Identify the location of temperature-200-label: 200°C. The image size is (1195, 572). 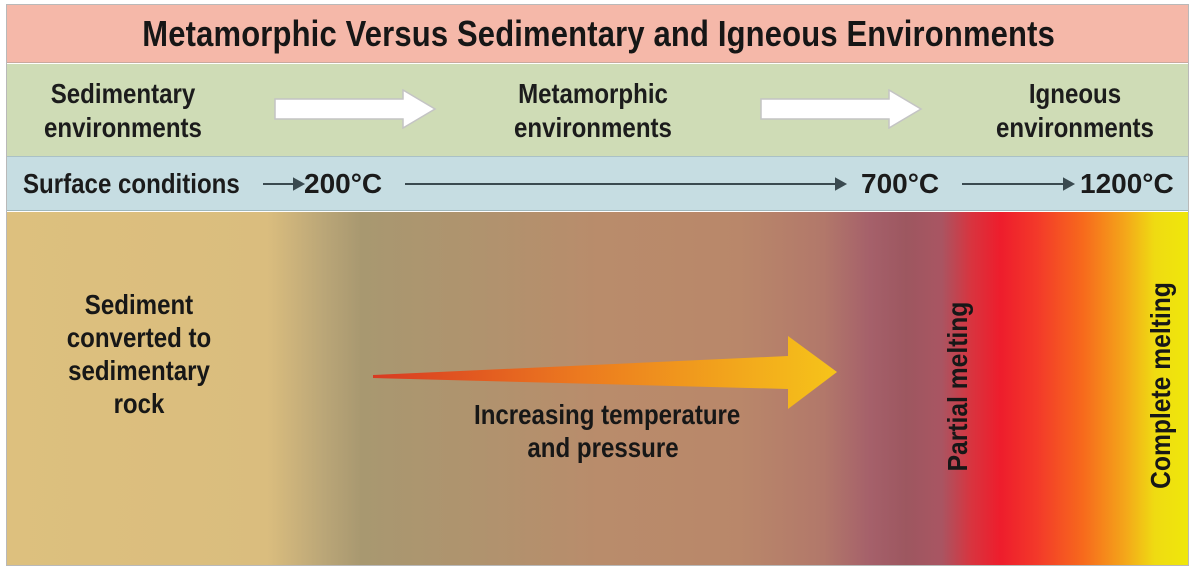
(343, 183).